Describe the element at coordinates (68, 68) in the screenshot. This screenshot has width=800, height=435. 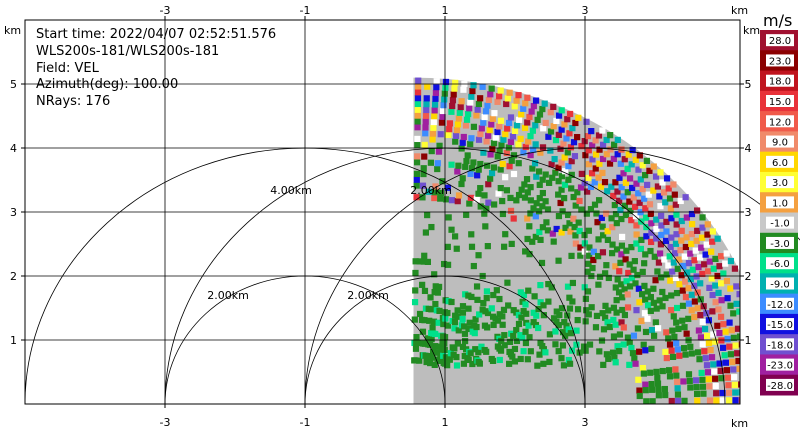
I see `info-field: Field: VEL` at that location.